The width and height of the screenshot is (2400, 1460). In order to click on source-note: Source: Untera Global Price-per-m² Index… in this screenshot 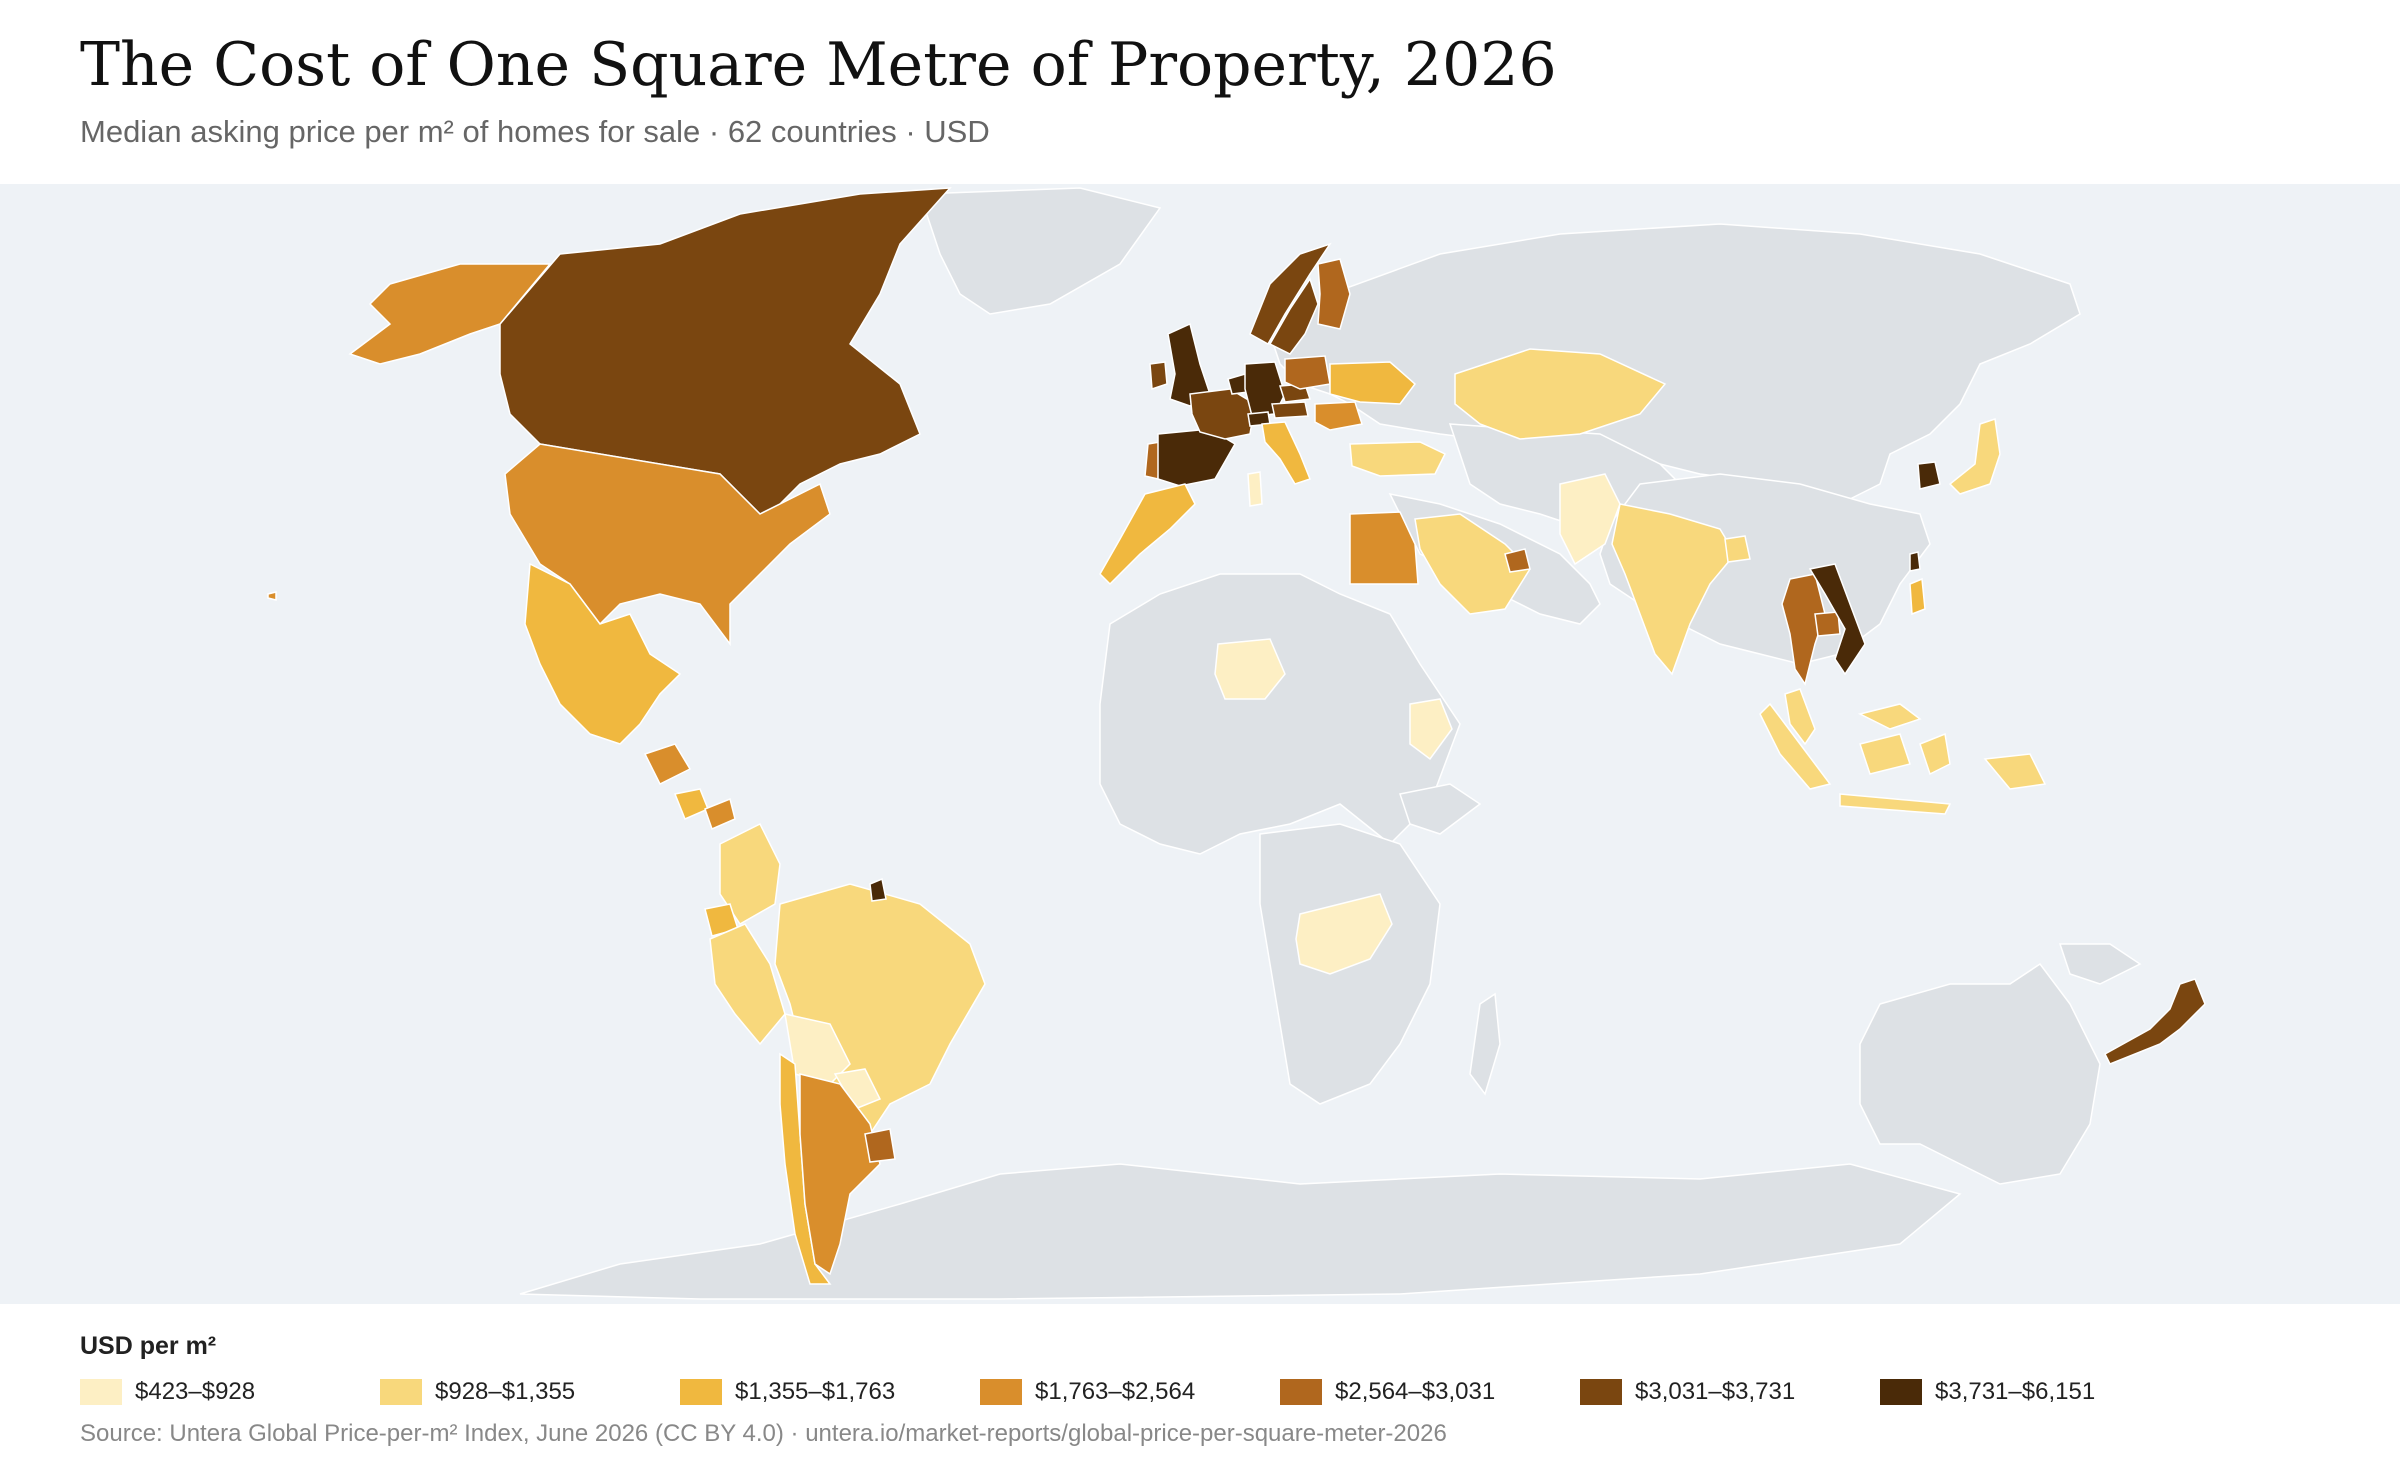, I will do `click(763, 1433)`.